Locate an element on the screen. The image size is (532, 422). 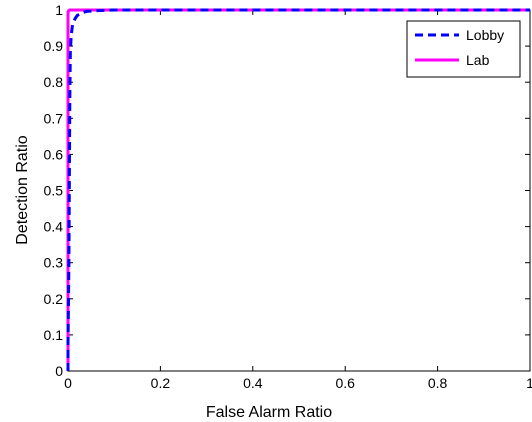
y-tick-label: 1 is located at coordinates (59, 10).